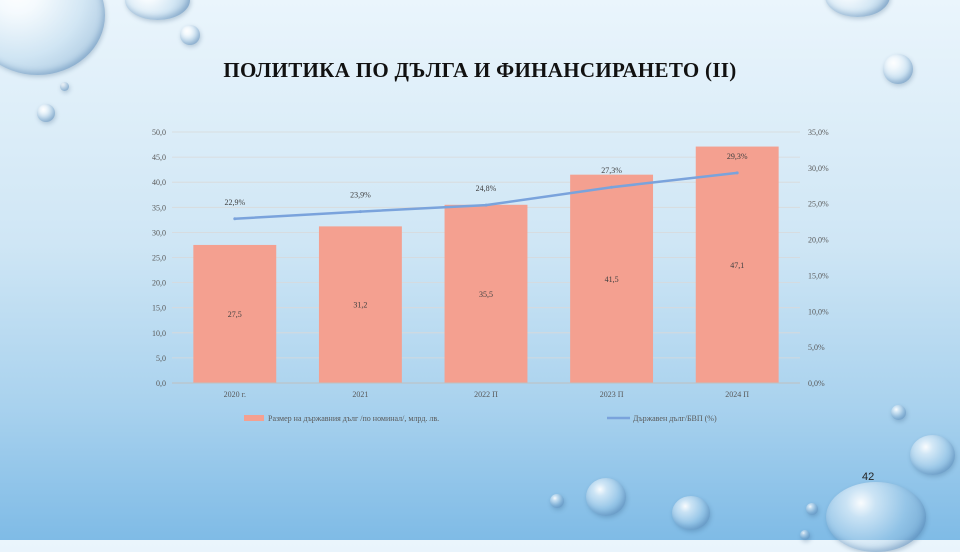 The height and width of the screenshot is (552, 960). Describe the element at coordinates (254, 418) in the screenshot. I see `legend-bar-swatch` at that location.